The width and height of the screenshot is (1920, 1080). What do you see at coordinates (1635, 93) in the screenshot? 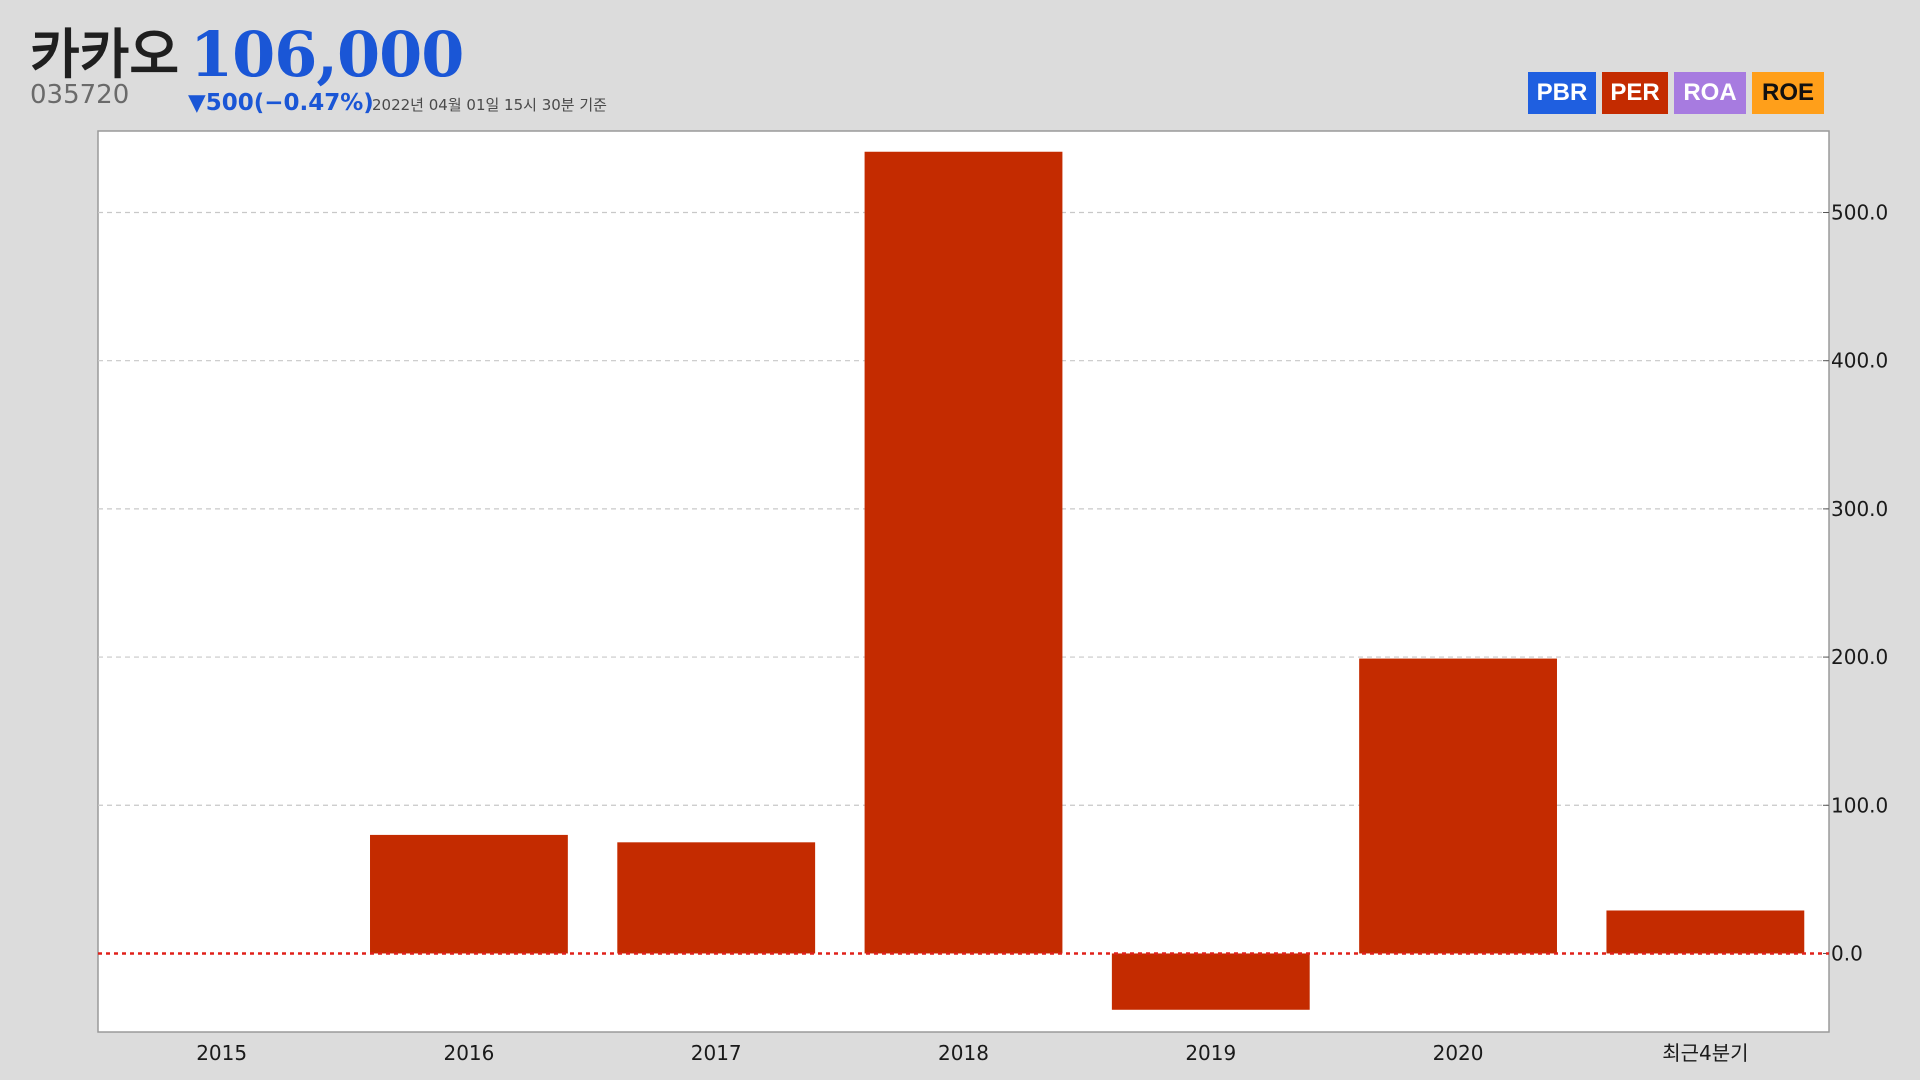
I see `per-button: PER` at bounding box center [1635, 93].